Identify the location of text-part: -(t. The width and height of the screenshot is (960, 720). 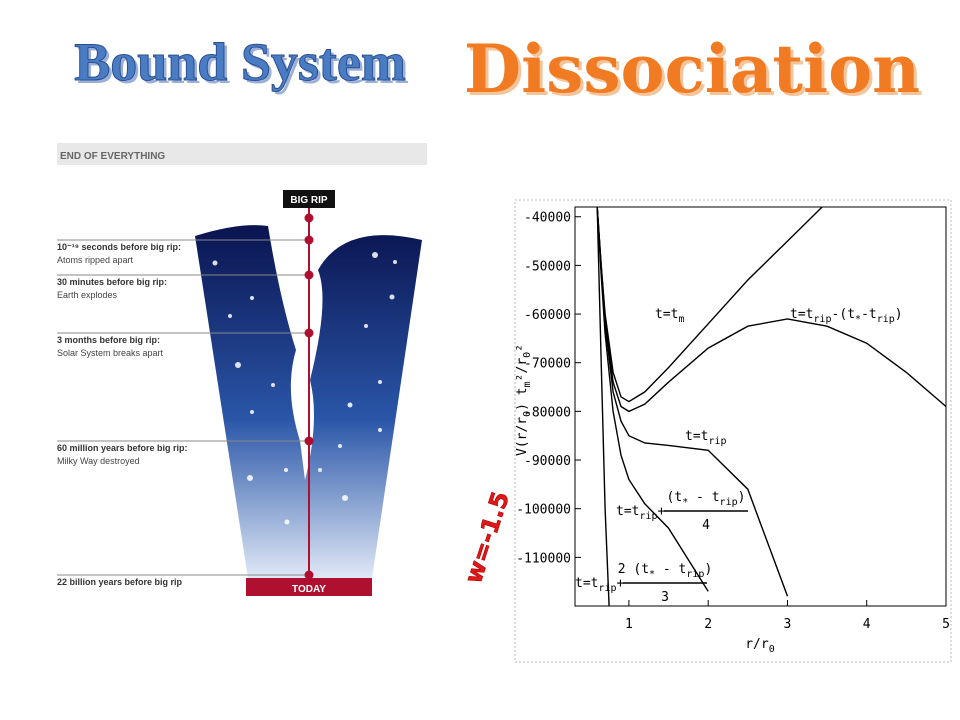
(843, 314).